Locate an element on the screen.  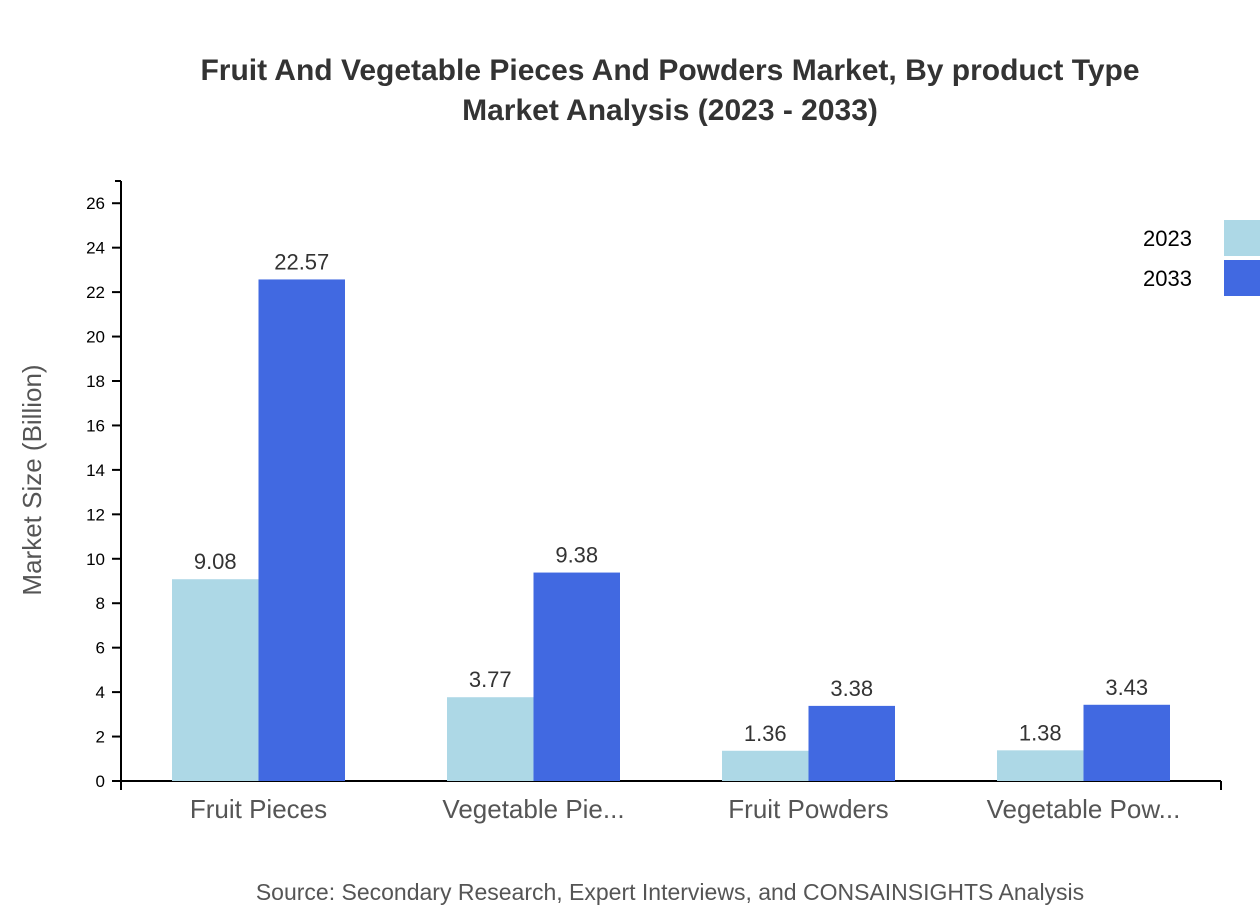
y-tick-label: 24 is located at coordinates (95, 248).